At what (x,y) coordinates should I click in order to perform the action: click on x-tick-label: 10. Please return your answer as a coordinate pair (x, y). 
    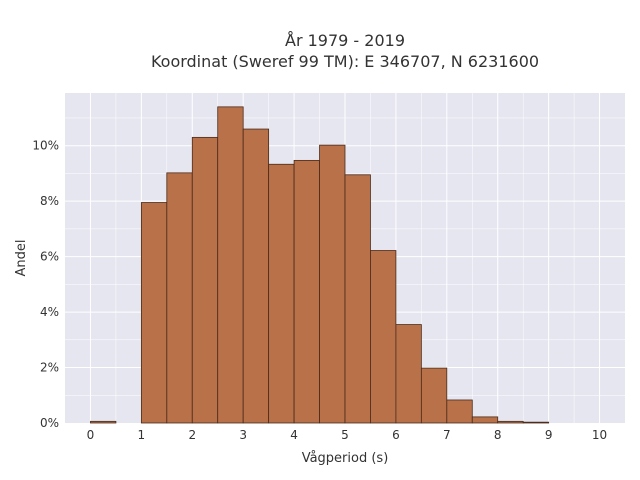
    Looking at the image, I should click on (599, 435).